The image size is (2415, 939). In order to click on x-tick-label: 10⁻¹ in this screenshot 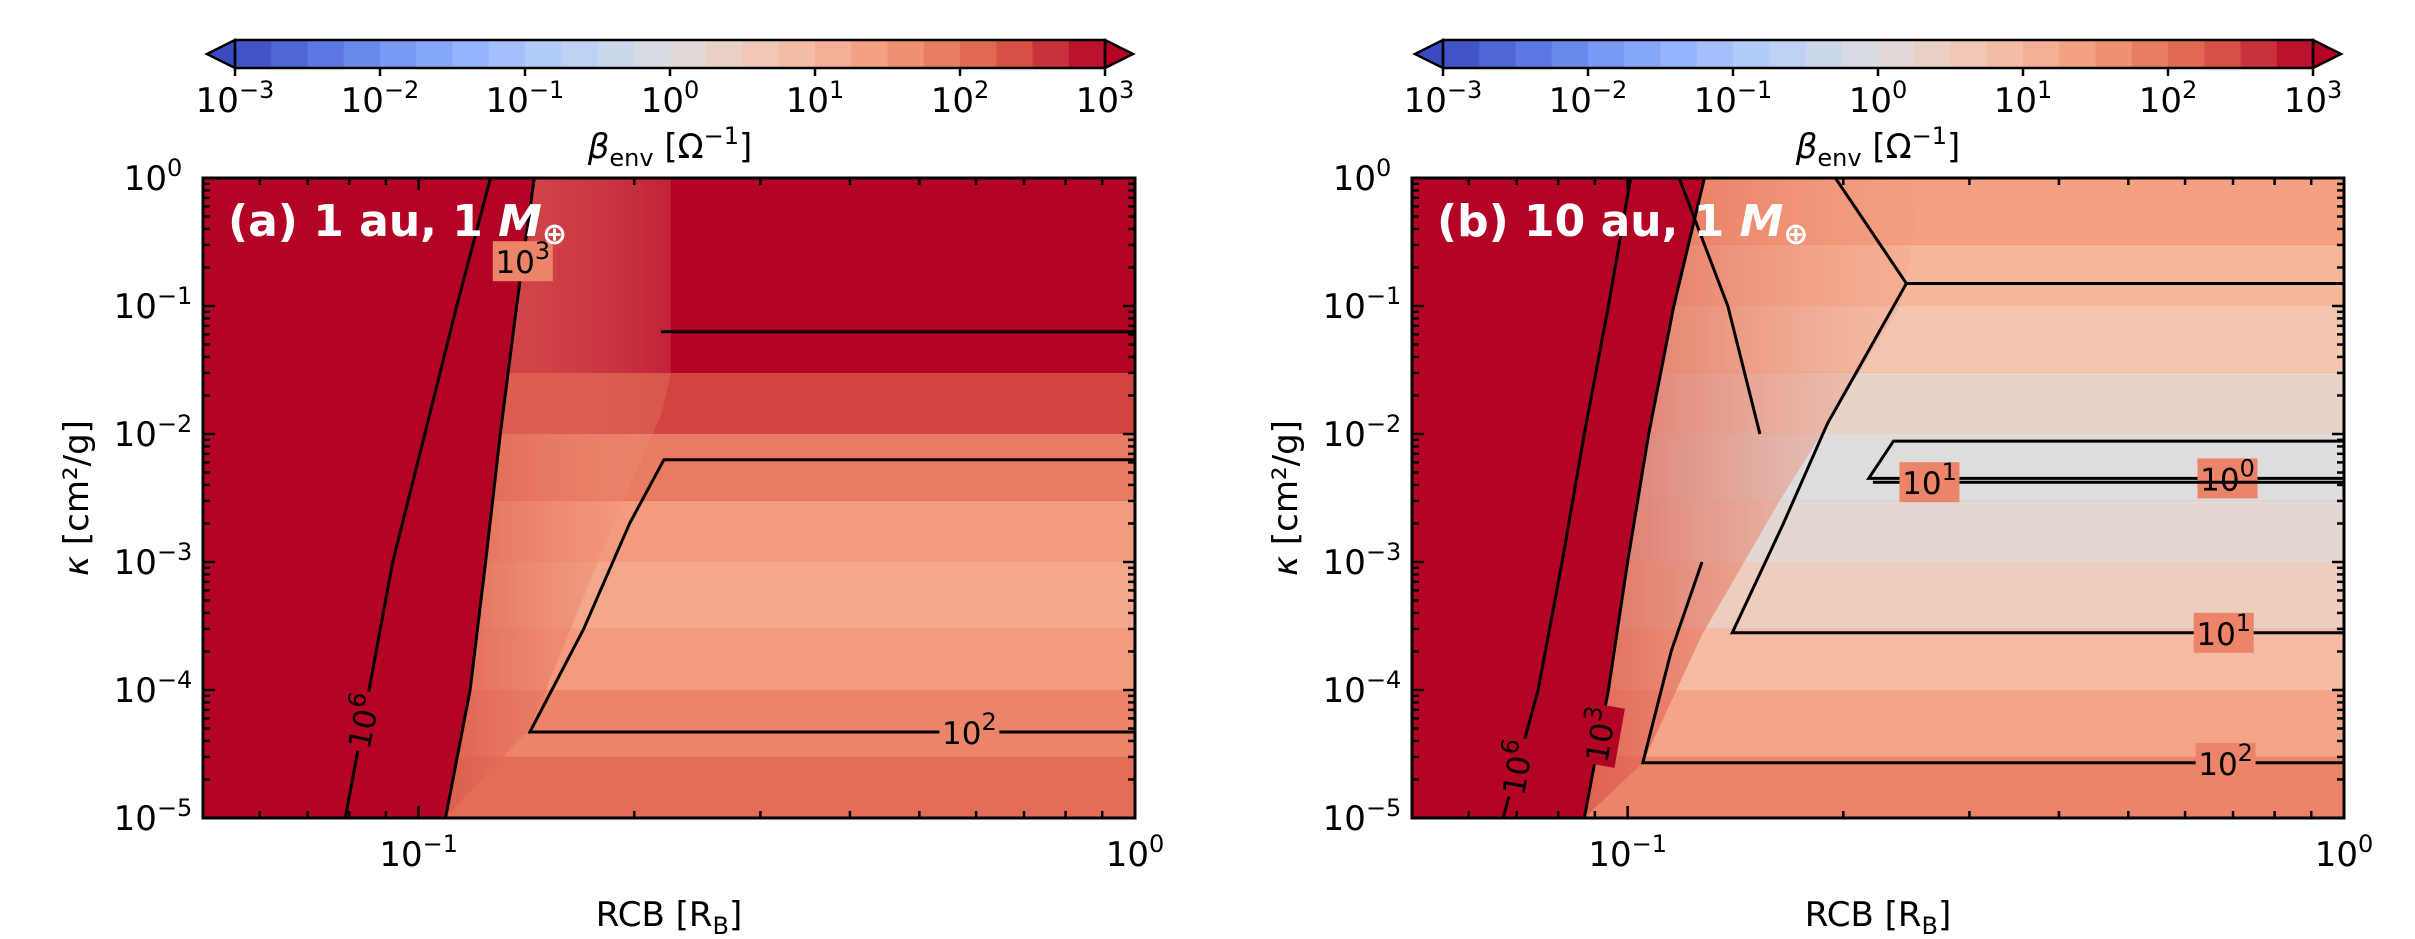, I will do `click(1627, 852)`.